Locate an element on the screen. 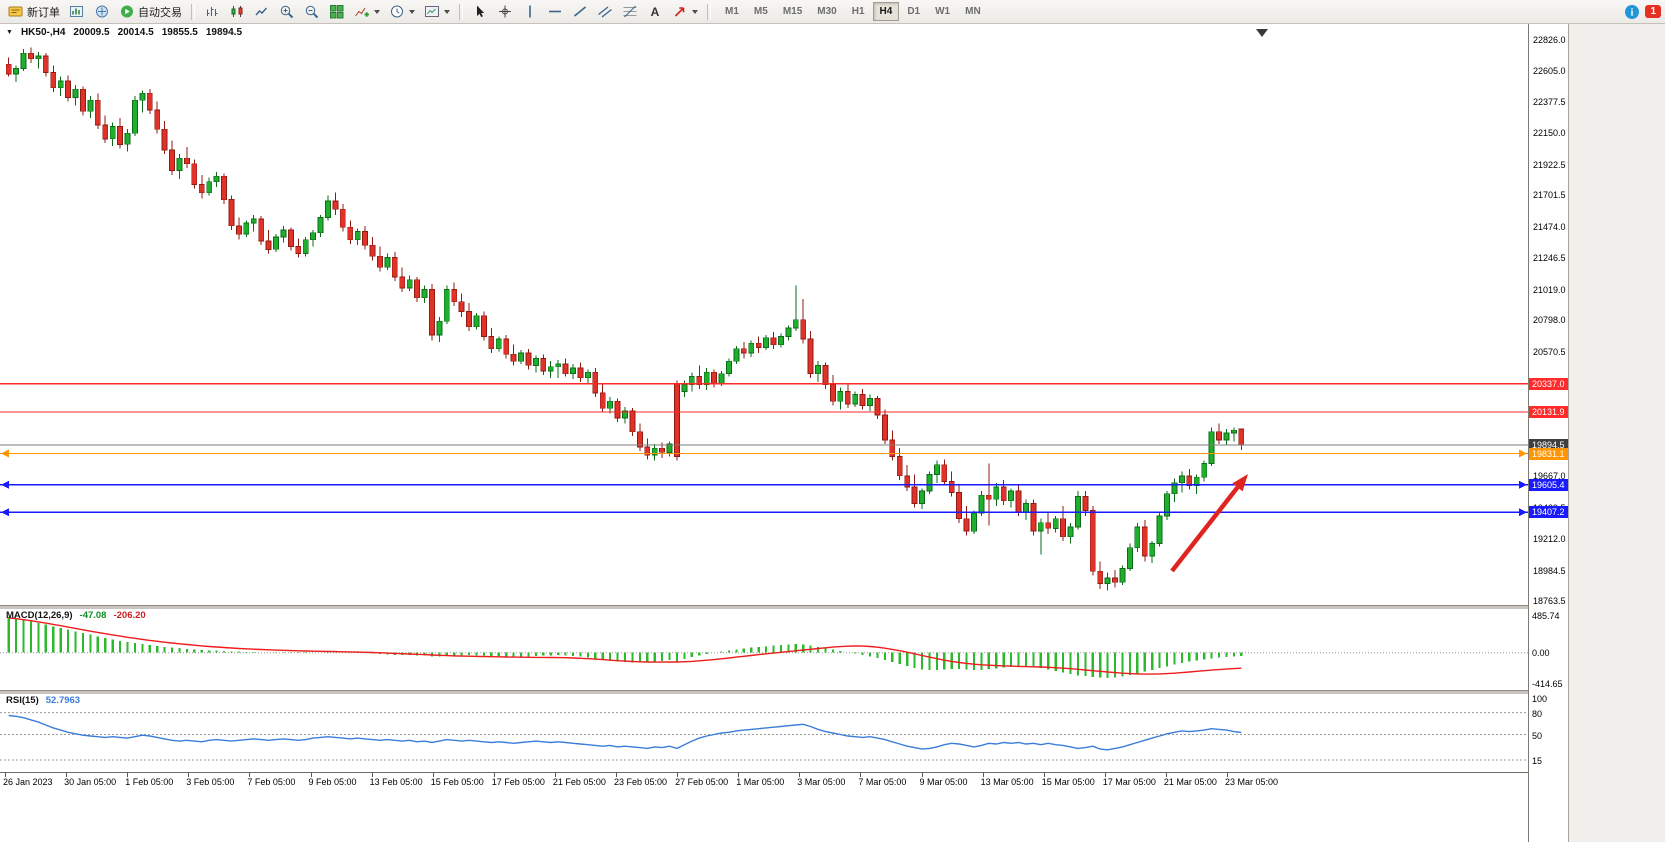 The image size is (1665, 842). text-button: A is located at coordinates (655, 12).